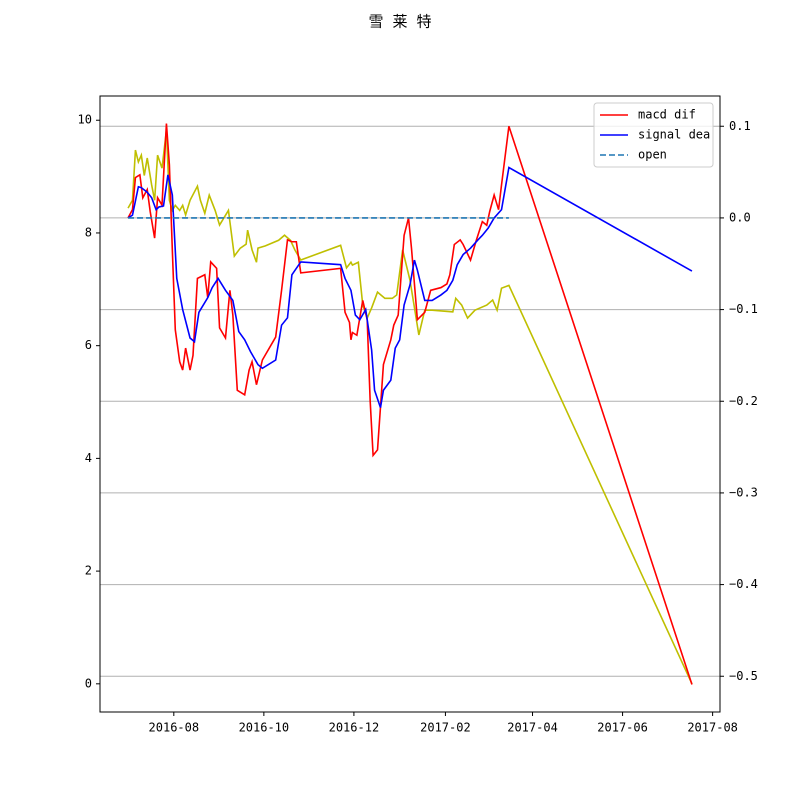 This screenshot has width=800, height=804. I want to click on x-tick-label: 2017-08, so click(712, 728).